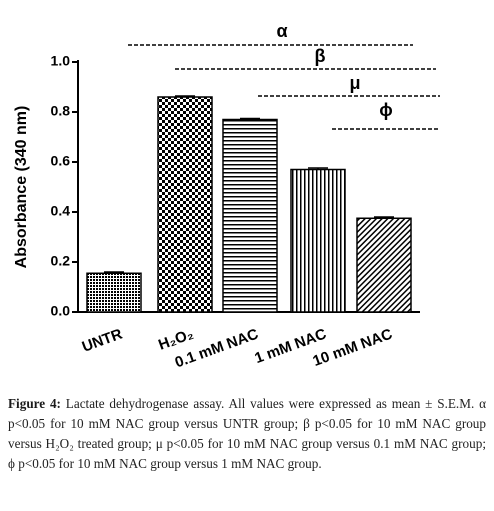 This screenshot has width=494, height=511. What do you see at coordinates (102, 340) in the screenshot?
I see `x-tick-label: UNTR` at bounding box center [102, 340].